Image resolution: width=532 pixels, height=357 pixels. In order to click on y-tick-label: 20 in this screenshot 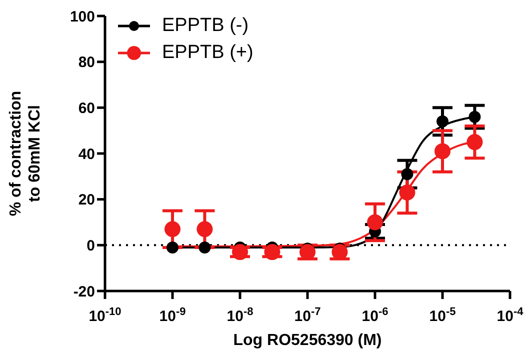, I will do `click(86, 200)`.